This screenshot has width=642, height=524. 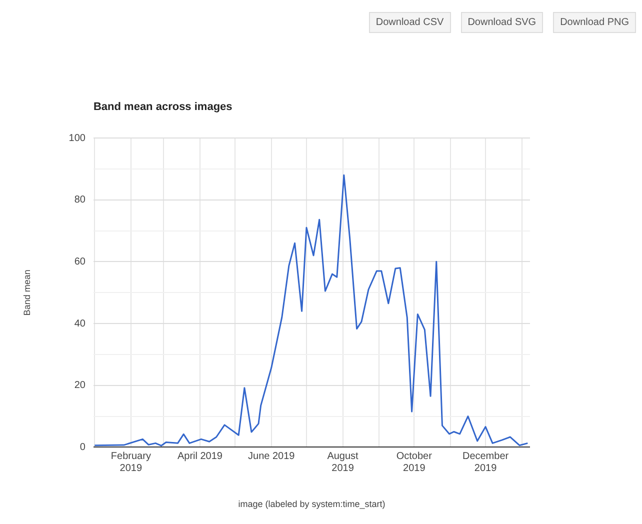 What do you see at coordinates (594, 22) in the screenshot?
I see `text: Download PNG` at bounding box center [594, 22].